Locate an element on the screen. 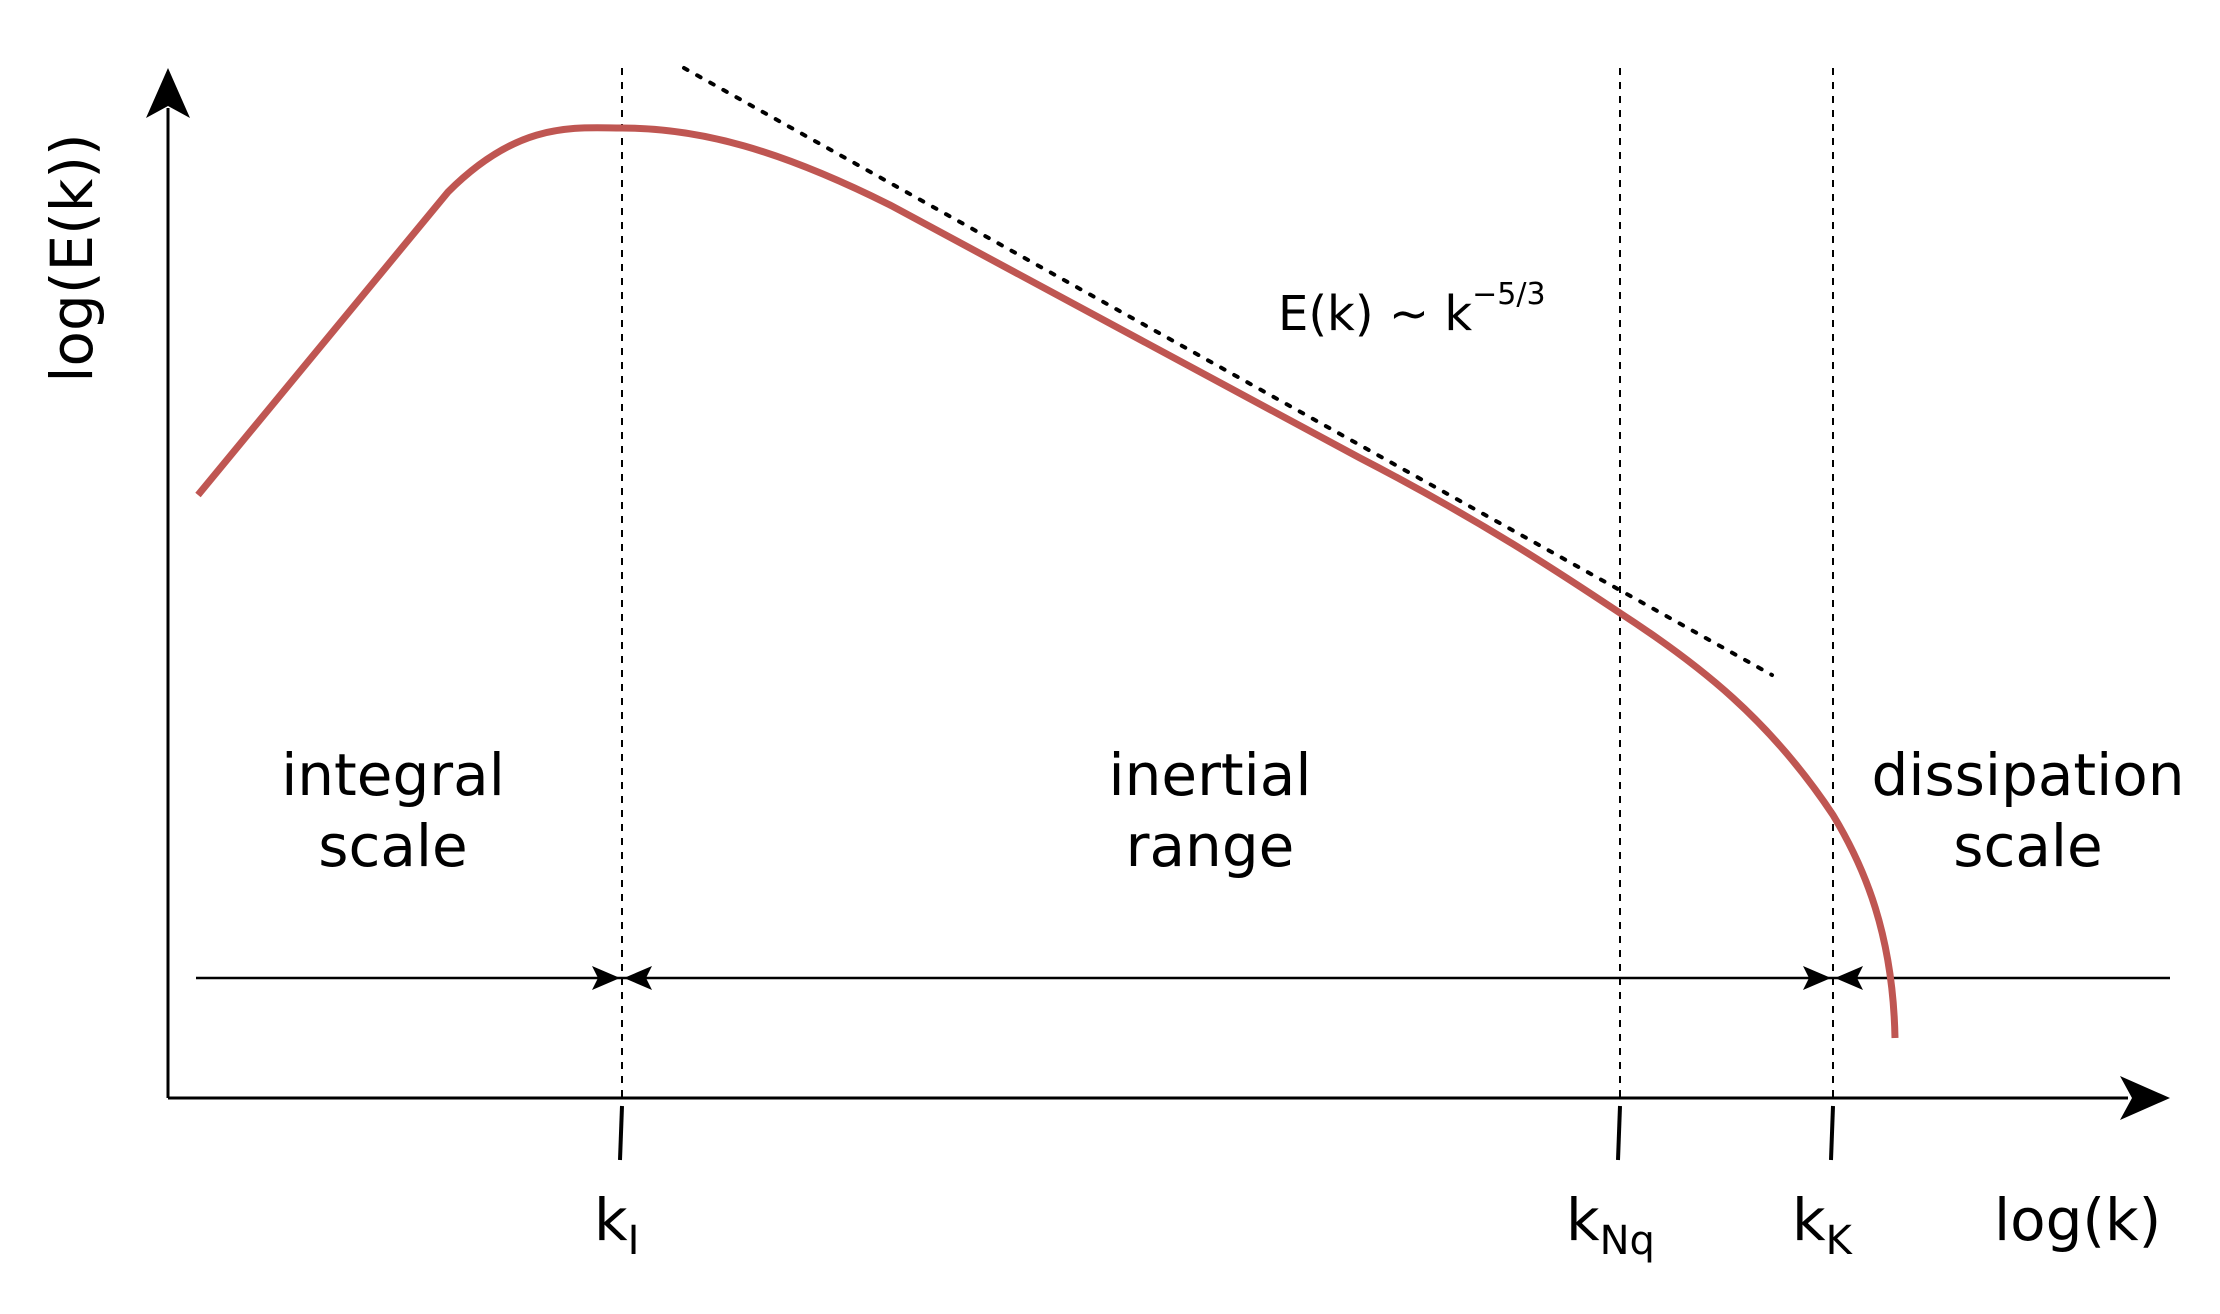  y-axis-arrowhead is located at coordinates (168, 93).